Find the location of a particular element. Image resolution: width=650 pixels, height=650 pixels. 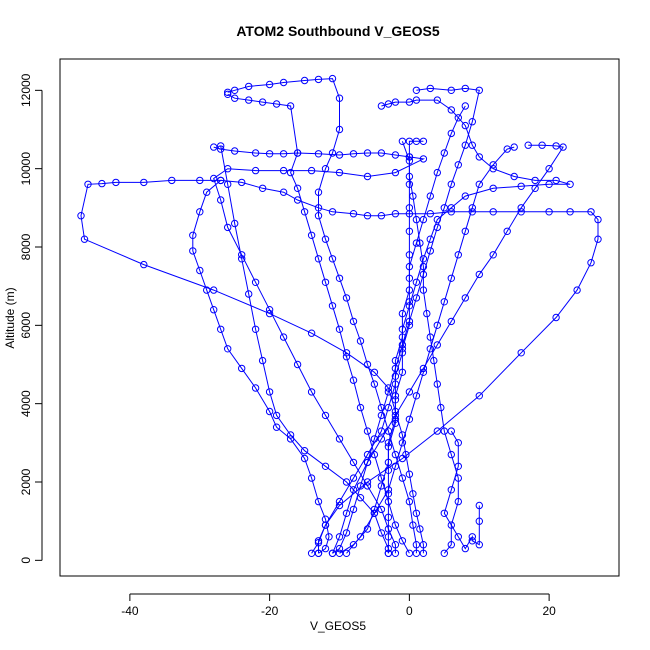

x-axis: -40 -20 0 20 is located at coordinates (338, 605).